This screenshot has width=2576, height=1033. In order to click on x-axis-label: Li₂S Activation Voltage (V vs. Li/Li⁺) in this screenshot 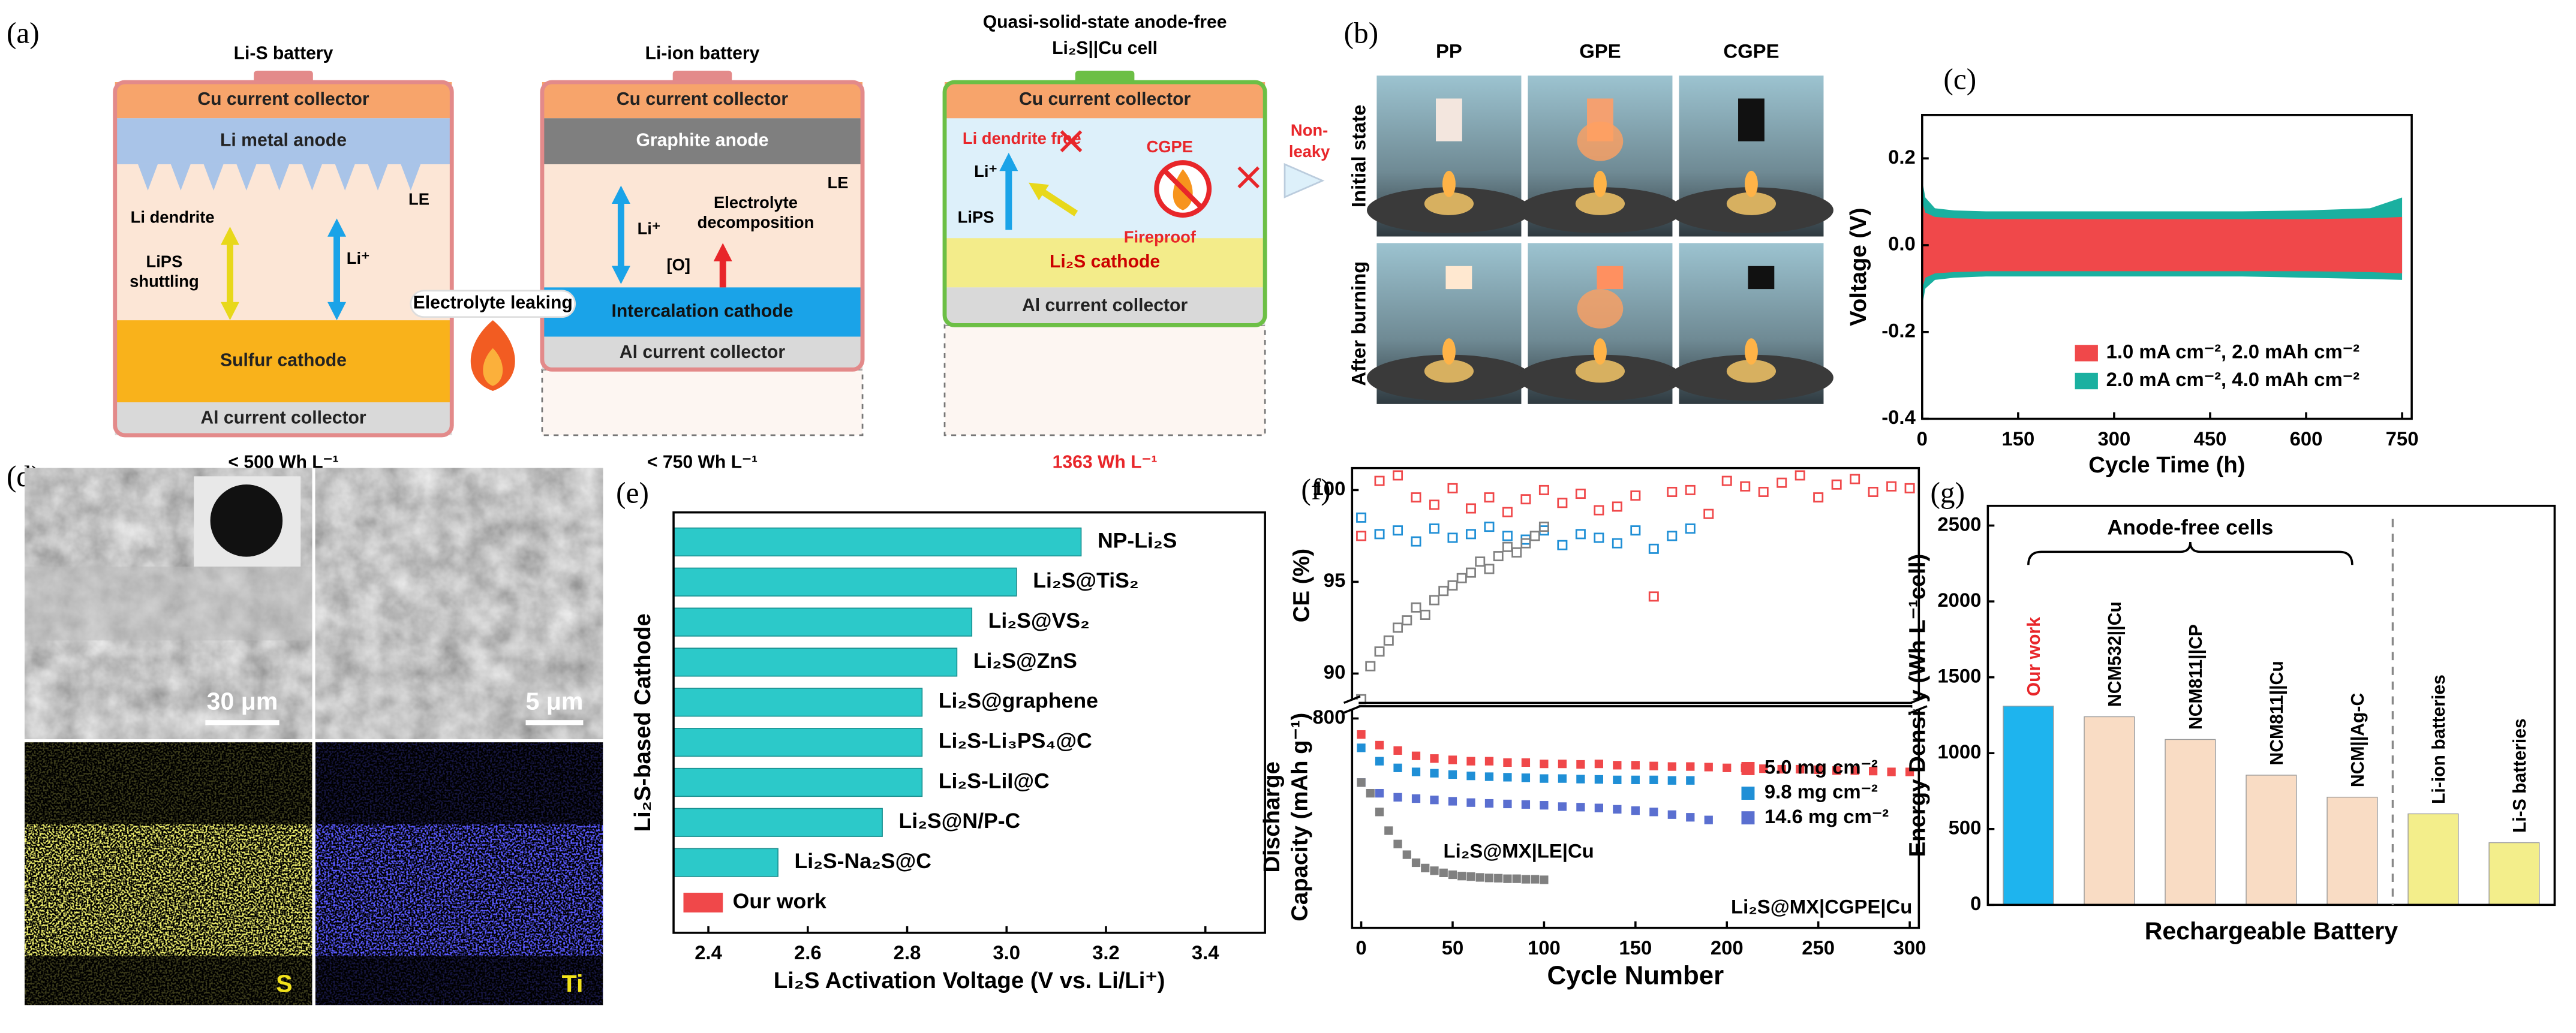, I will do `click(970, 980)`.